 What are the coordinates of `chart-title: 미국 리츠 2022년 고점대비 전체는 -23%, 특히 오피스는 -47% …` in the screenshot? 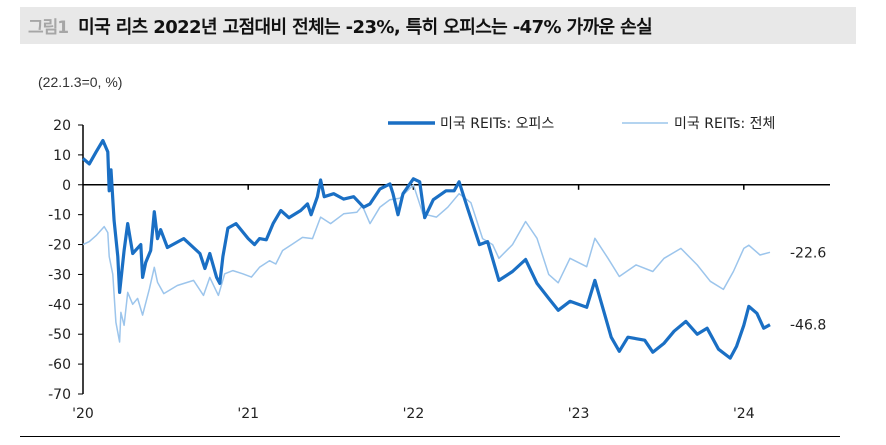 It's located at (365, 27).